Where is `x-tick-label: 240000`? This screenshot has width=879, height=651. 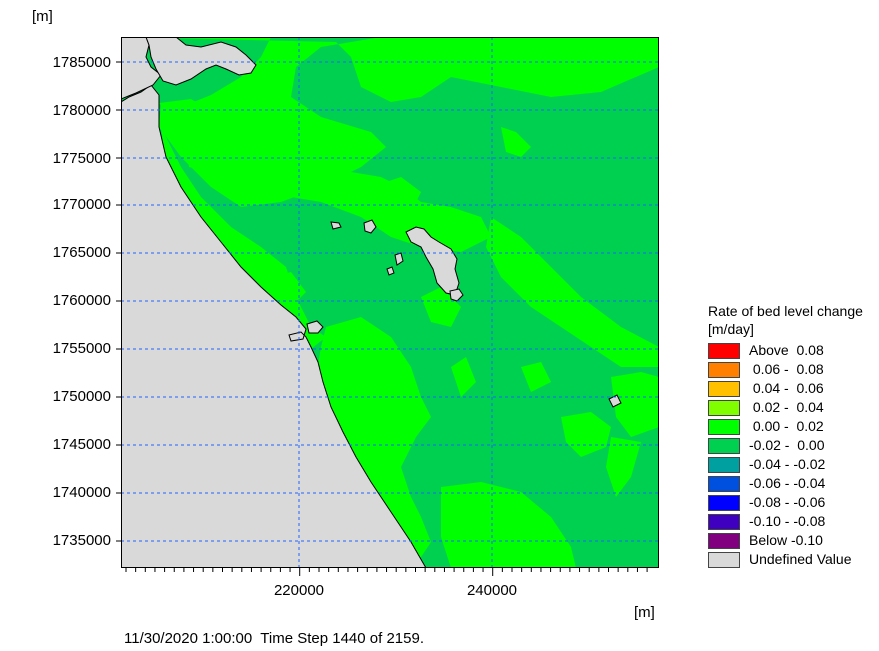
x-tick-label: 240000 is located at coordinates (492, 590).